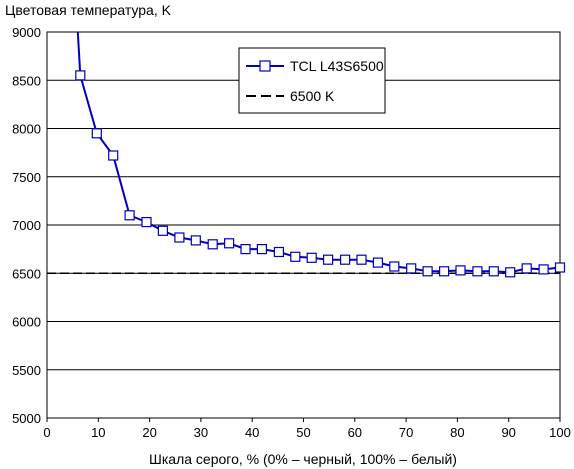 The image size is (574, 469). Describe the element at coordinates (26, 32) in the screenshot. I see `y-tick-label: 9000` at that location.